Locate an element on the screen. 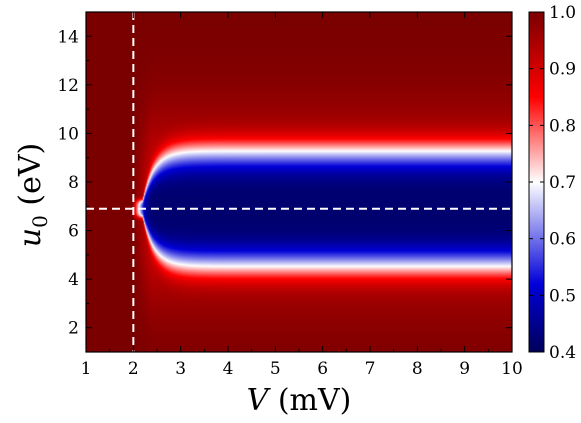 The width and height of the screenshot is (581, 423). x-tick-label: 1 is located at coordinates (86, 369).